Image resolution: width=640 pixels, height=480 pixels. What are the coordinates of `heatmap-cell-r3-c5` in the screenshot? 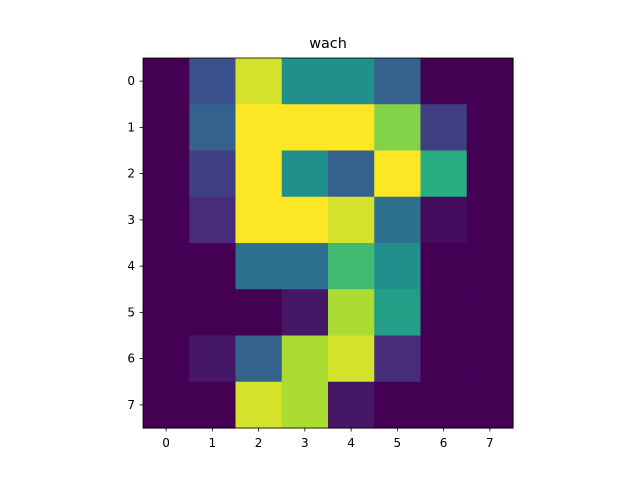 It's located at (398, 220).